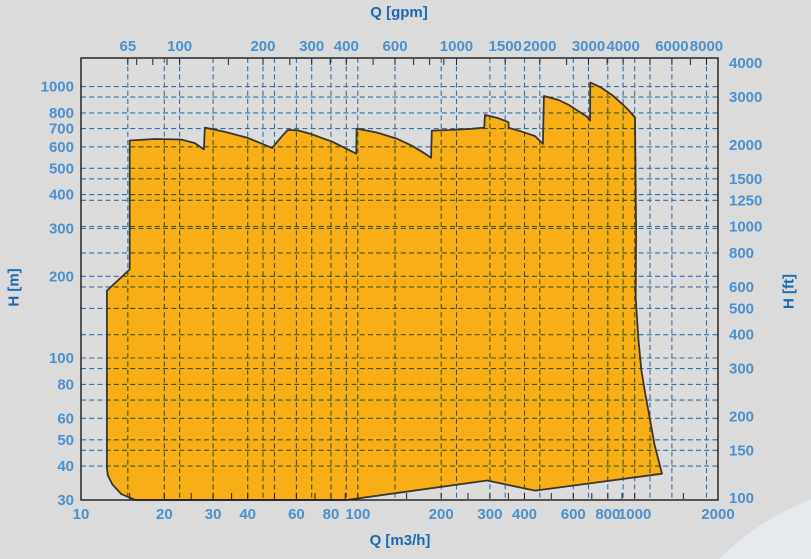 Image resolution: width=811 pixels, height=559 pixels. What do you see at coordinates (400, 540) in the screenshot?
I see `x-axis-bottom-title: Q [m3/h]` at bounding box center [400, 540].